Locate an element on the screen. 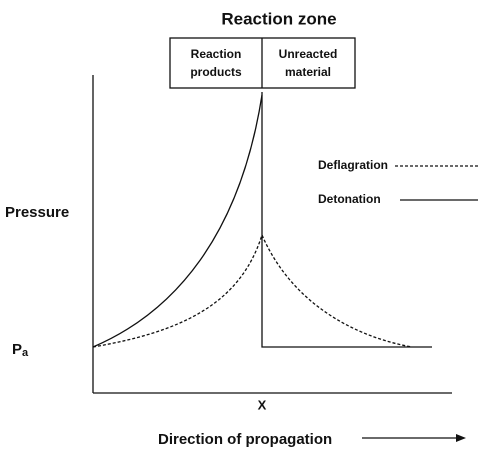 This screenshot has width=481, height=450. pa-label: Pa is located at coordinates (20, 350).